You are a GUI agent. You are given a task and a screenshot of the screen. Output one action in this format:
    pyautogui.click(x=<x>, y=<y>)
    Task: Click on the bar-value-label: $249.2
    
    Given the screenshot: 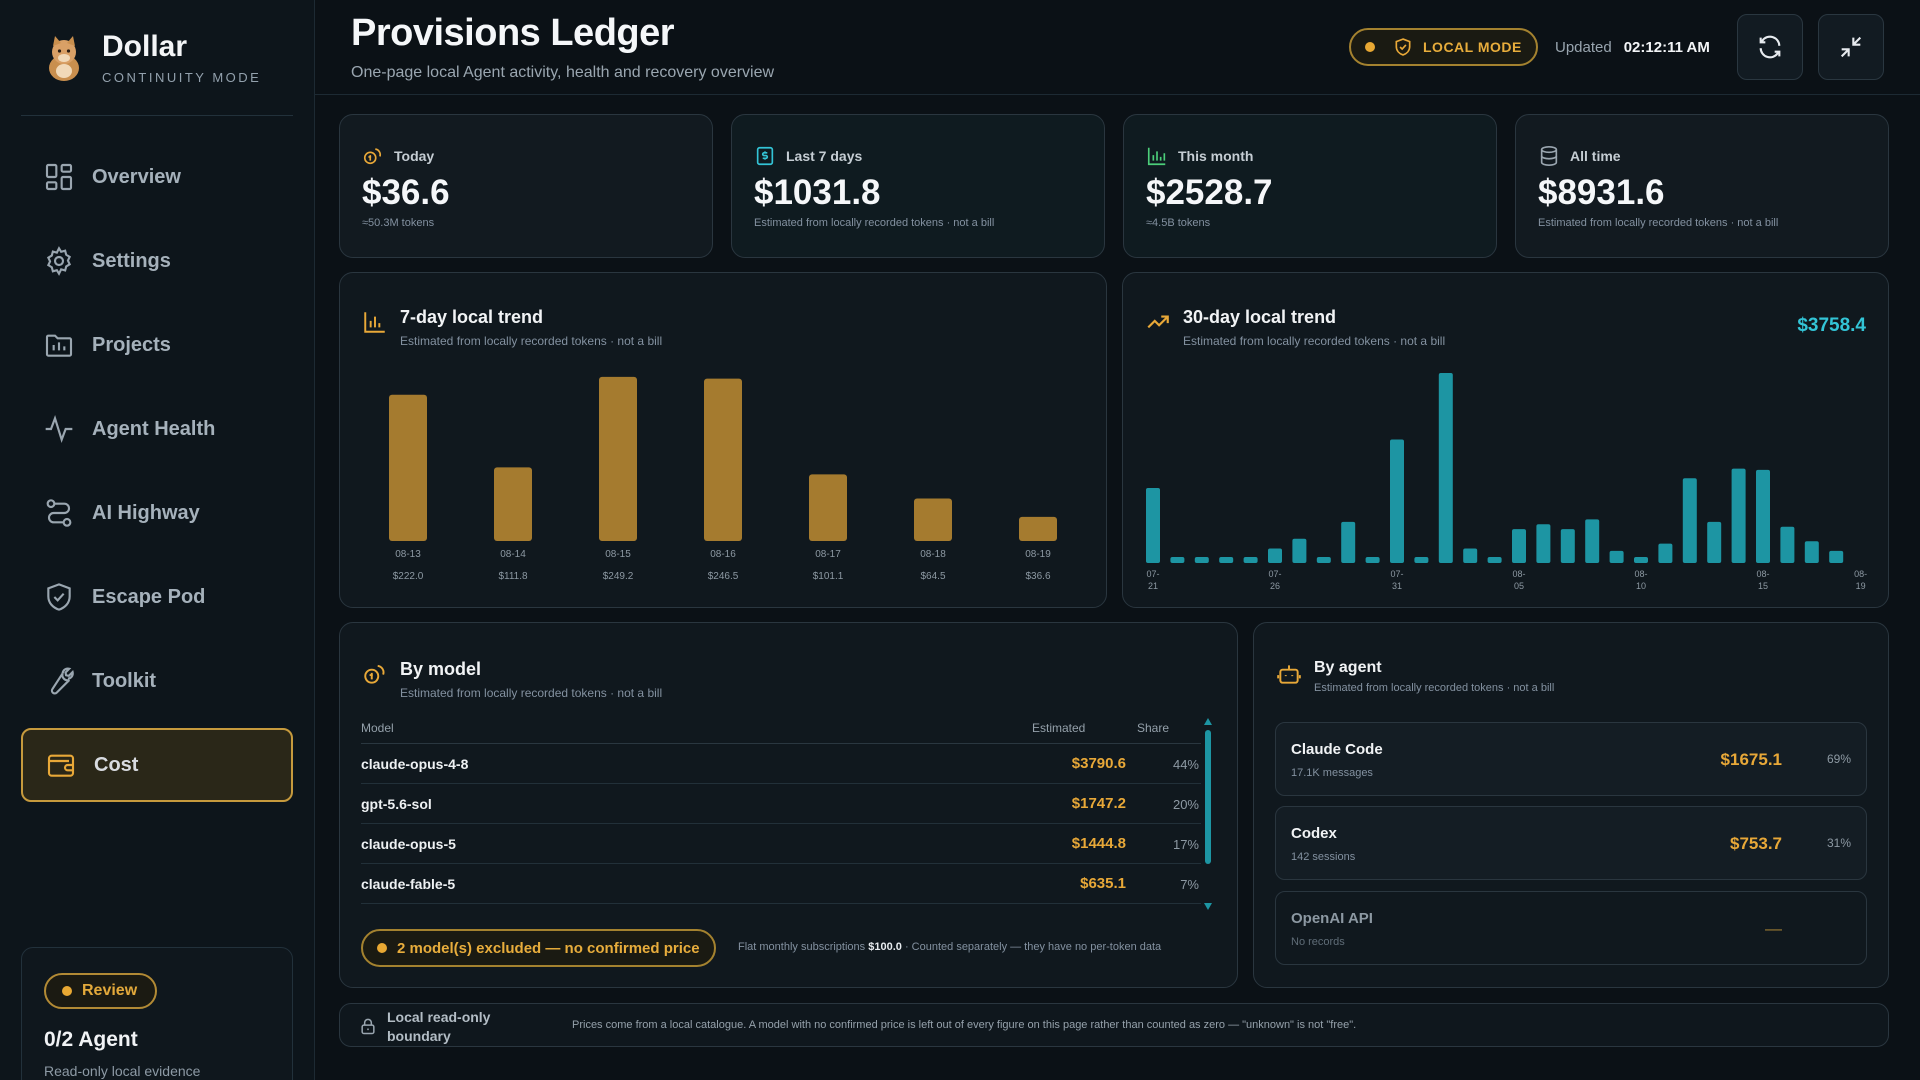 What is the action you would take?
    pyautogui.click(x=618, y=576)
    